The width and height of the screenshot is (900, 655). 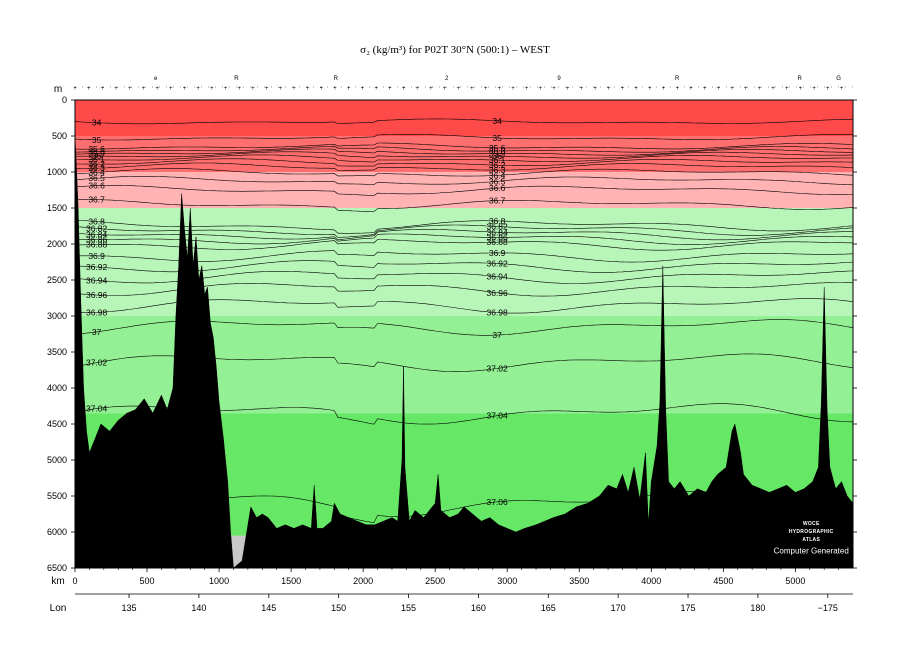 I want to click on isopycnal-line-36.5, so click(x=464, y=181).